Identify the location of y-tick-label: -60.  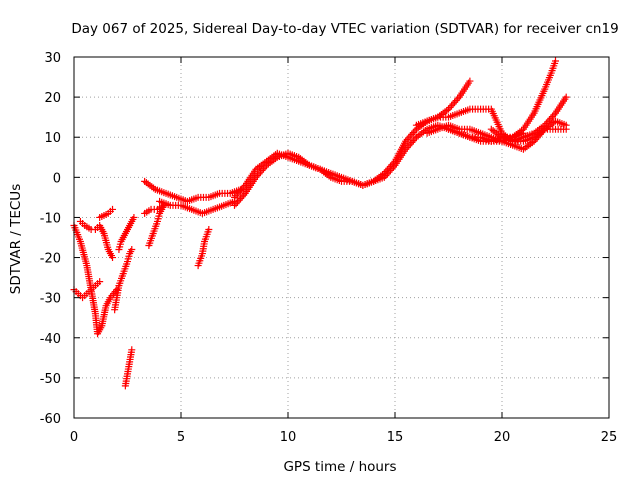
(50, 419).